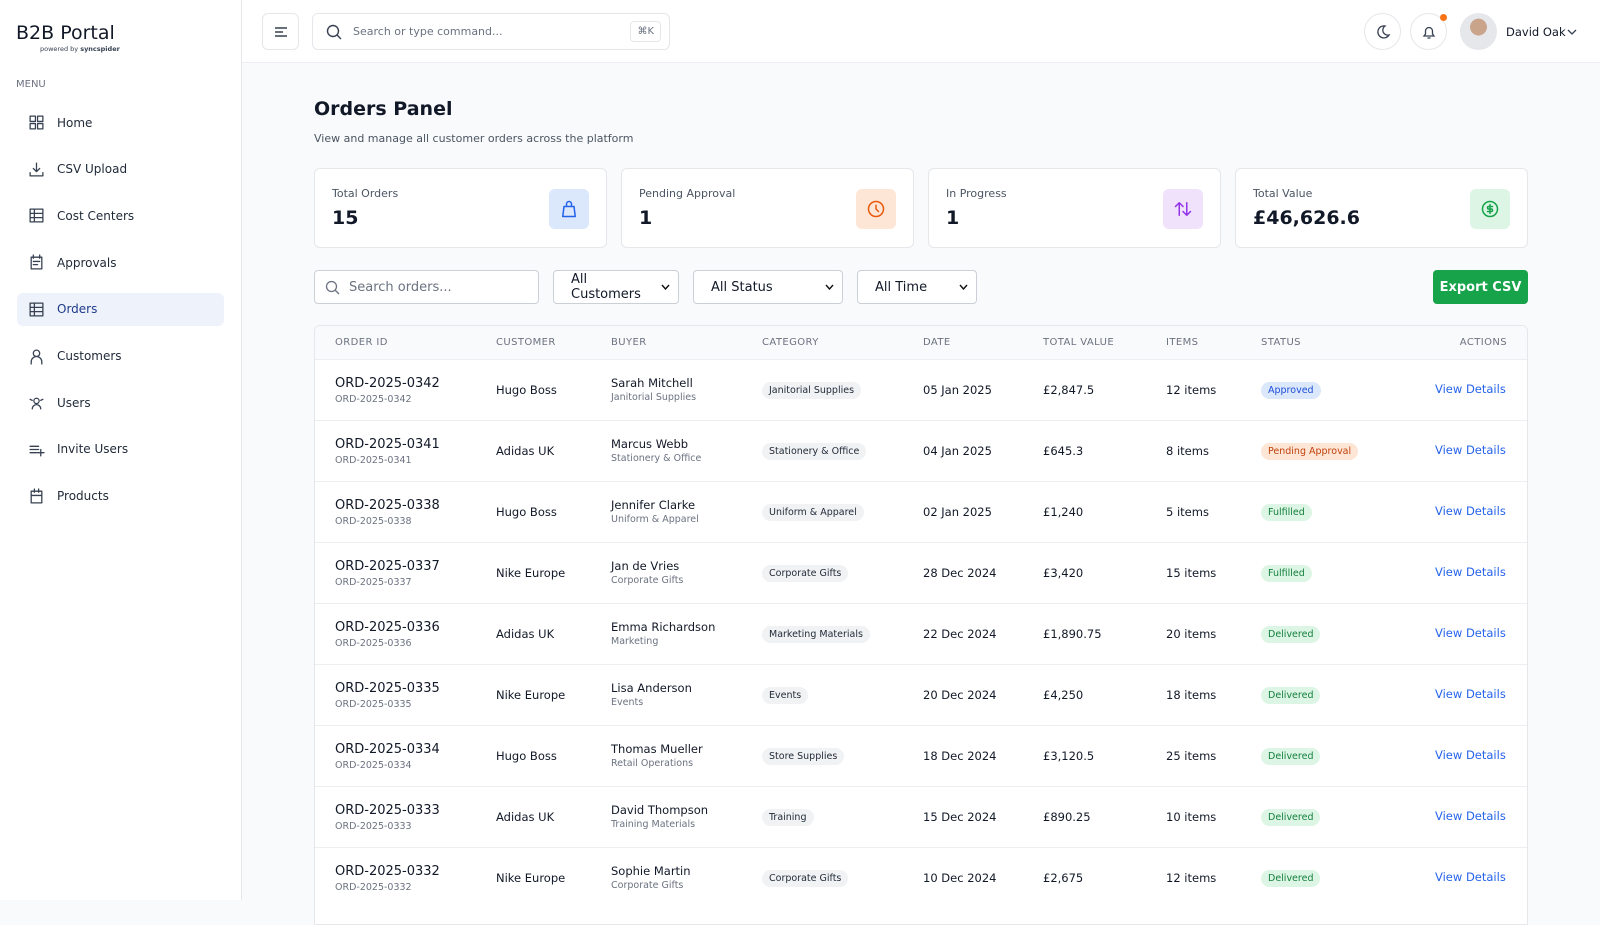  What do you see at coordinates (976, 193) in the screenshot?
I see `stat-label: In Progress` at bounding box center [976, 193].